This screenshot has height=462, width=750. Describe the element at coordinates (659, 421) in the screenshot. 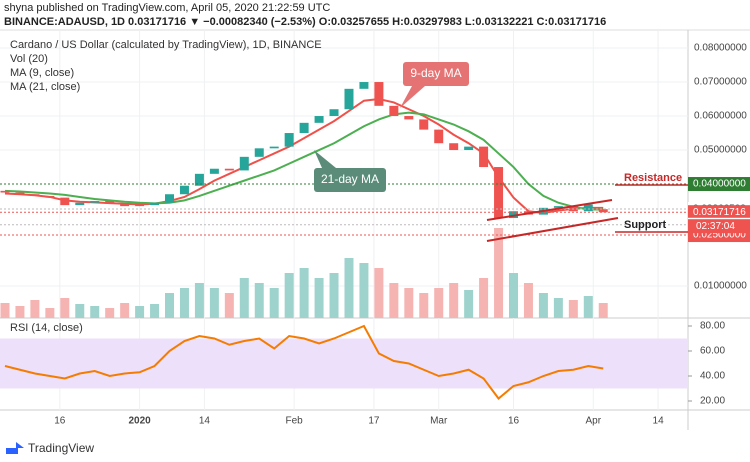

I see `x-tick-label: 14` at that location.